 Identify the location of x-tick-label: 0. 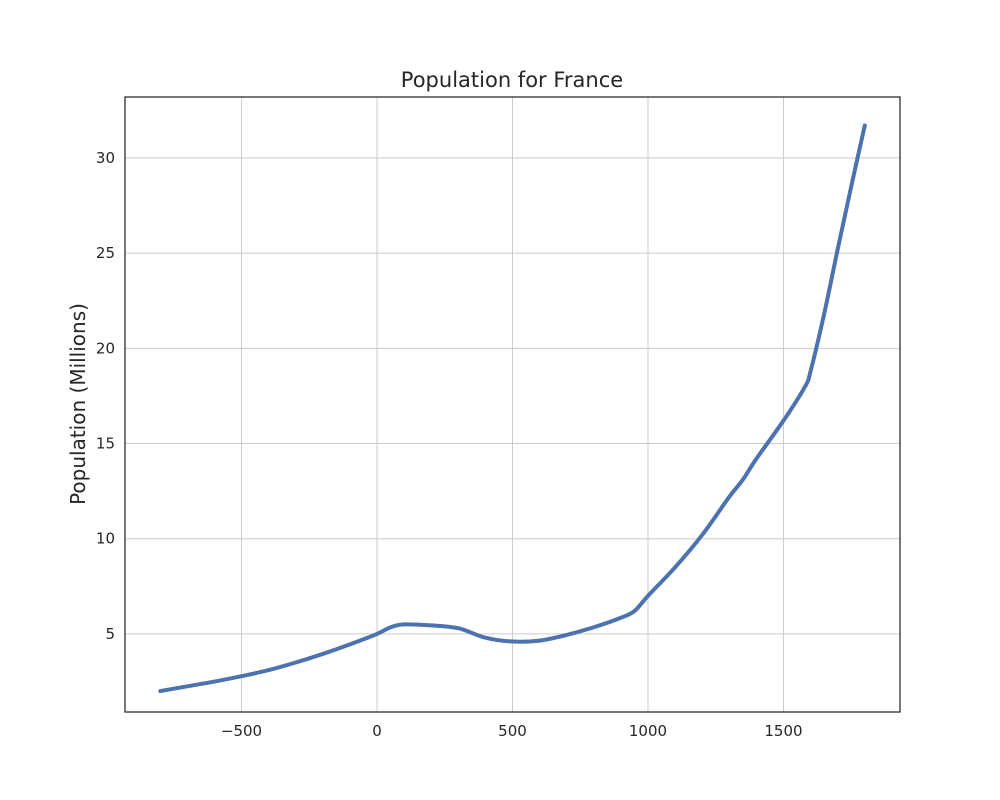
(377, 731).